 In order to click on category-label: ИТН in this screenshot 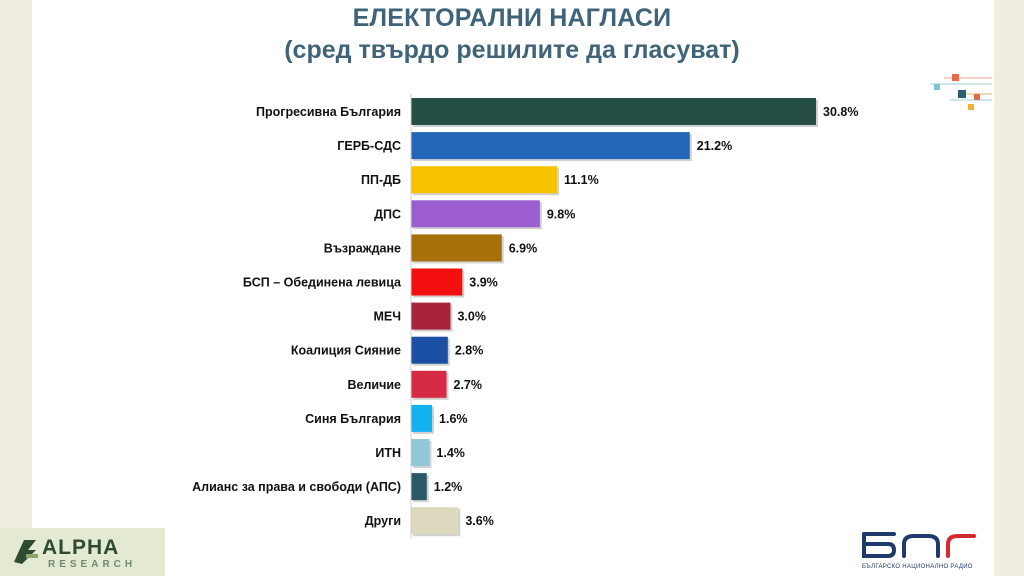, I will do `click(388, 453)`.